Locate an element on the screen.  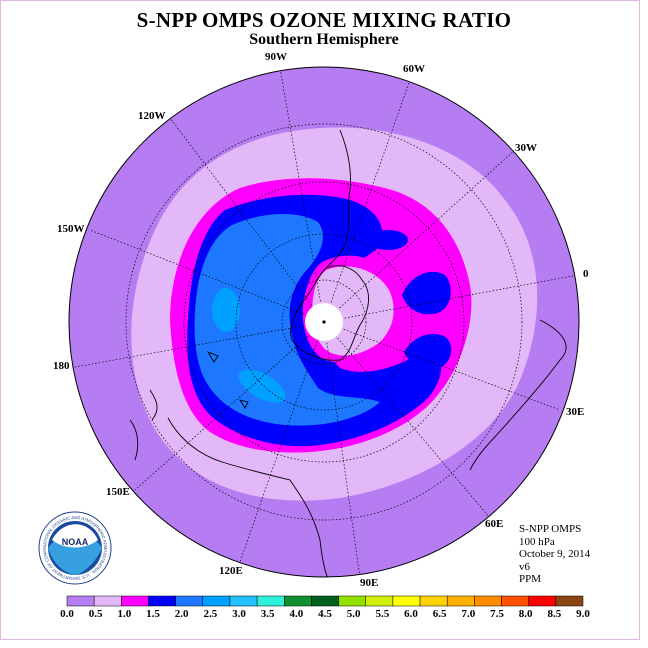
logo-text: NOAA is located at coordinates (75, 542).